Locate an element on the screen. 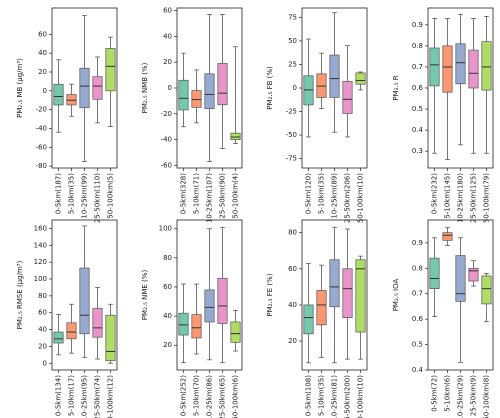 Image resolution: width=500 pixels, height=418 pixels. x-tick-label: 0-5km(187) is located at coordinates (59, 193).